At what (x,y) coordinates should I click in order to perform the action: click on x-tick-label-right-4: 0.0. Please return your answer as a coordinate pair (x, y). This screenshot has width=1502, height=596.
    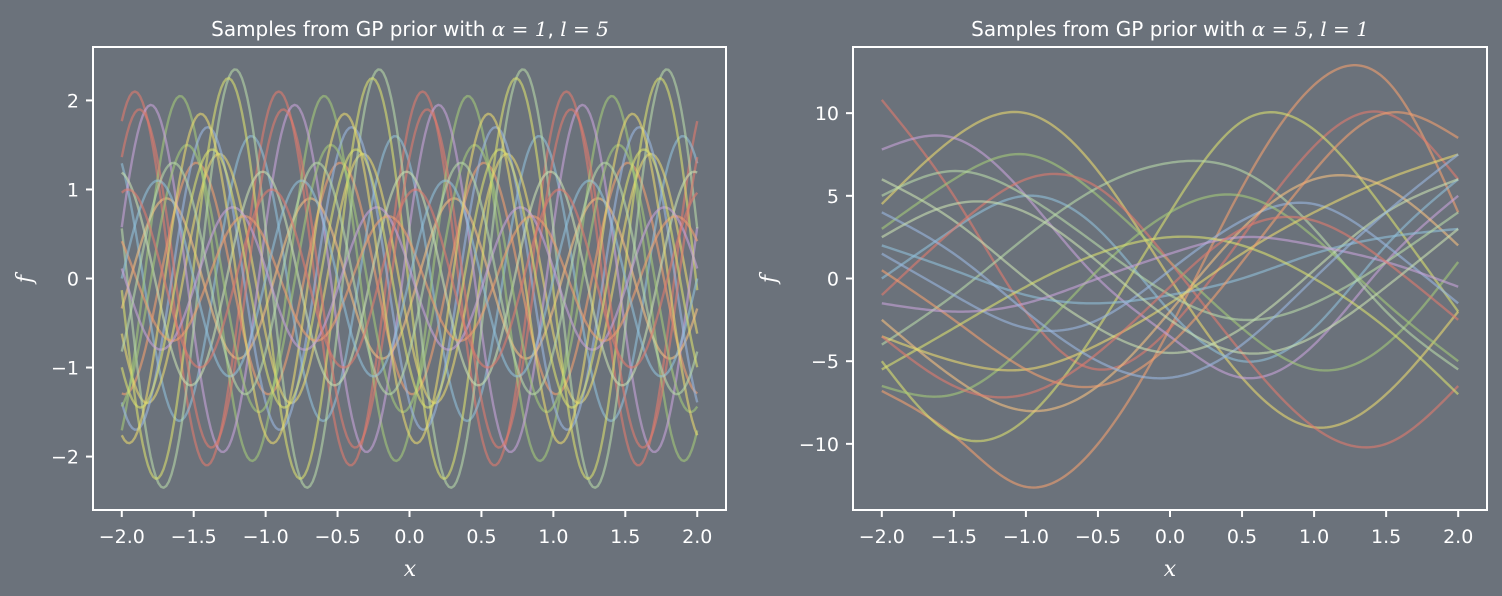
    Looking at the image, I should click on (1170, 537).